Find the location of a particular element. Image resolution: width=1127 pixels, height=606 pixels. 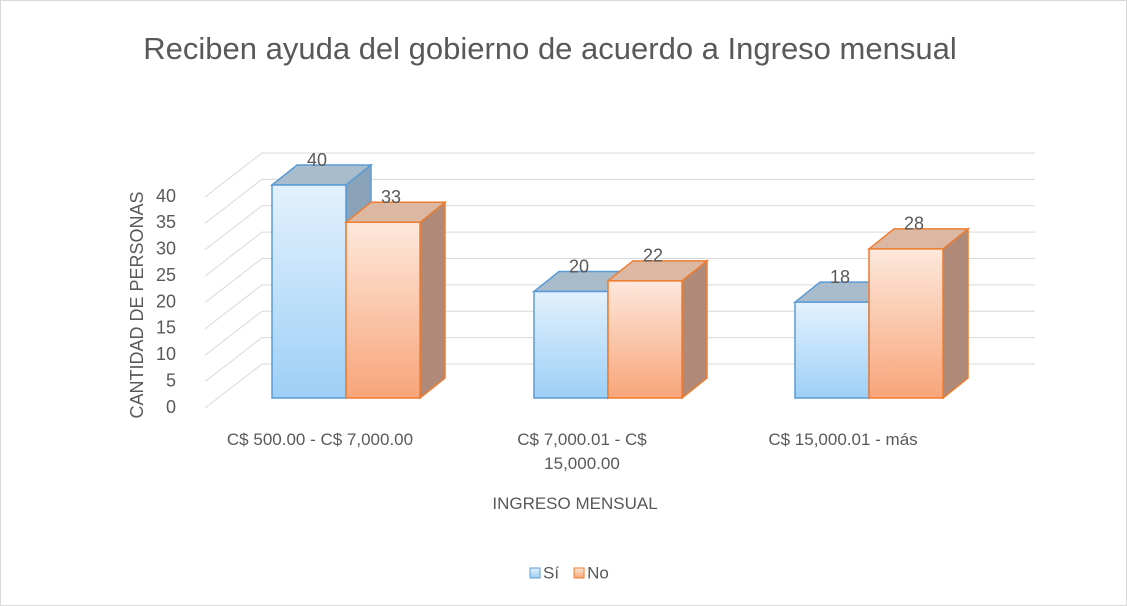

y-tick-label: 15 is located at coordinates (166, 328).